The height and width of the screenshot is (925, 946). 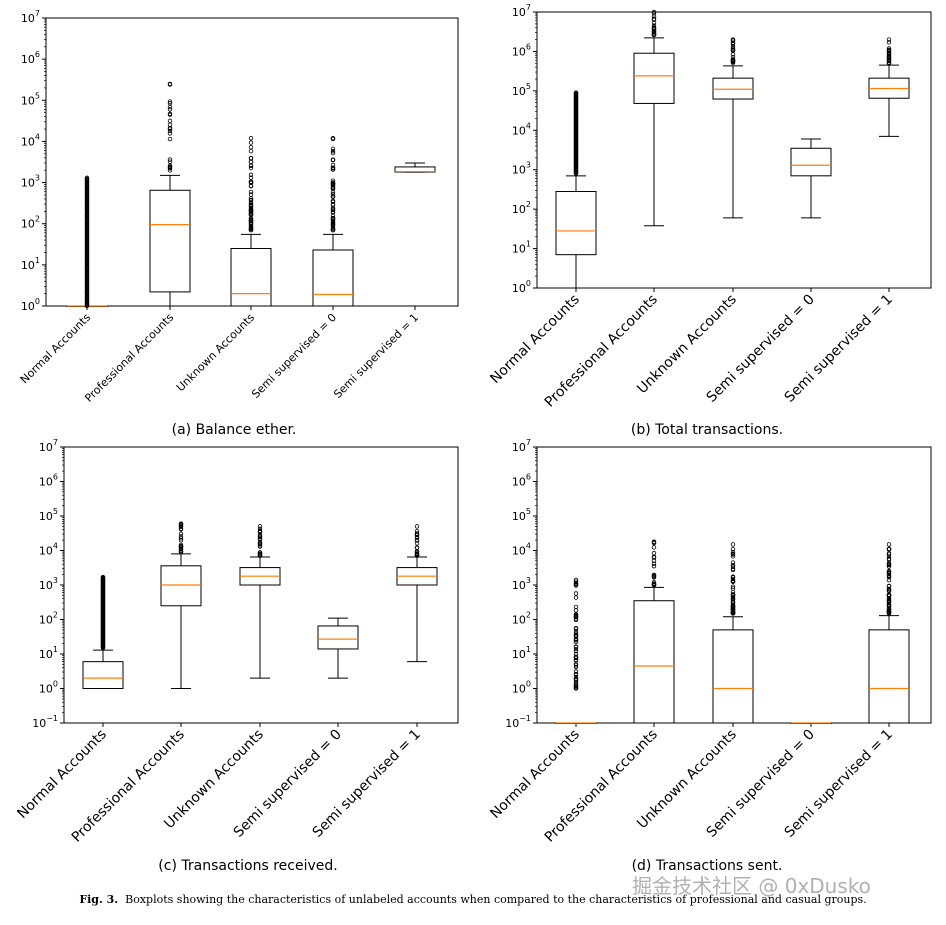 What do you see at coordinates (521, 287) in the screenshot?
I see `y-tick-label: 10⁰` at bounding box center [521, 287].